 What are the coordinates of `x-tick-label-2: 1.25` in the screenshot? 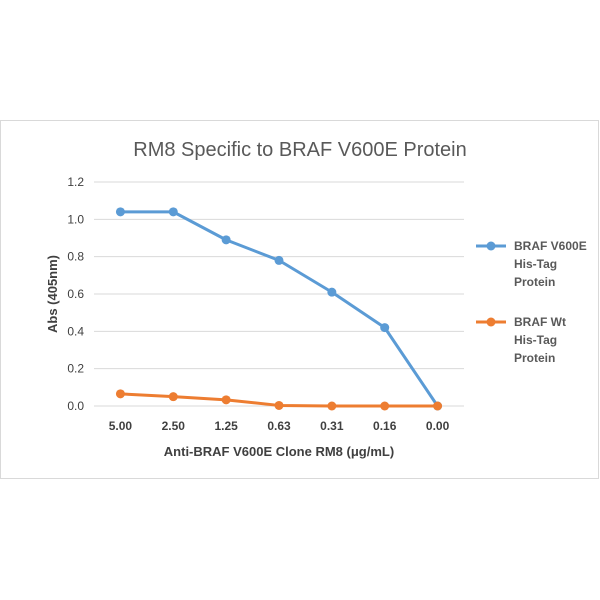 It's located at (226, 426).